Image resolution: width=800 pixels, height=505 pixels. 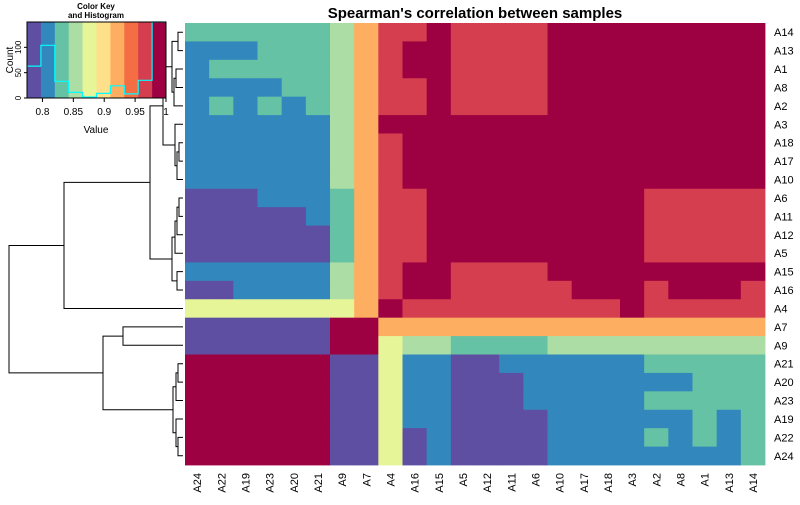 I want to click on row-label-A16: A16, so click(x=784, y=291).